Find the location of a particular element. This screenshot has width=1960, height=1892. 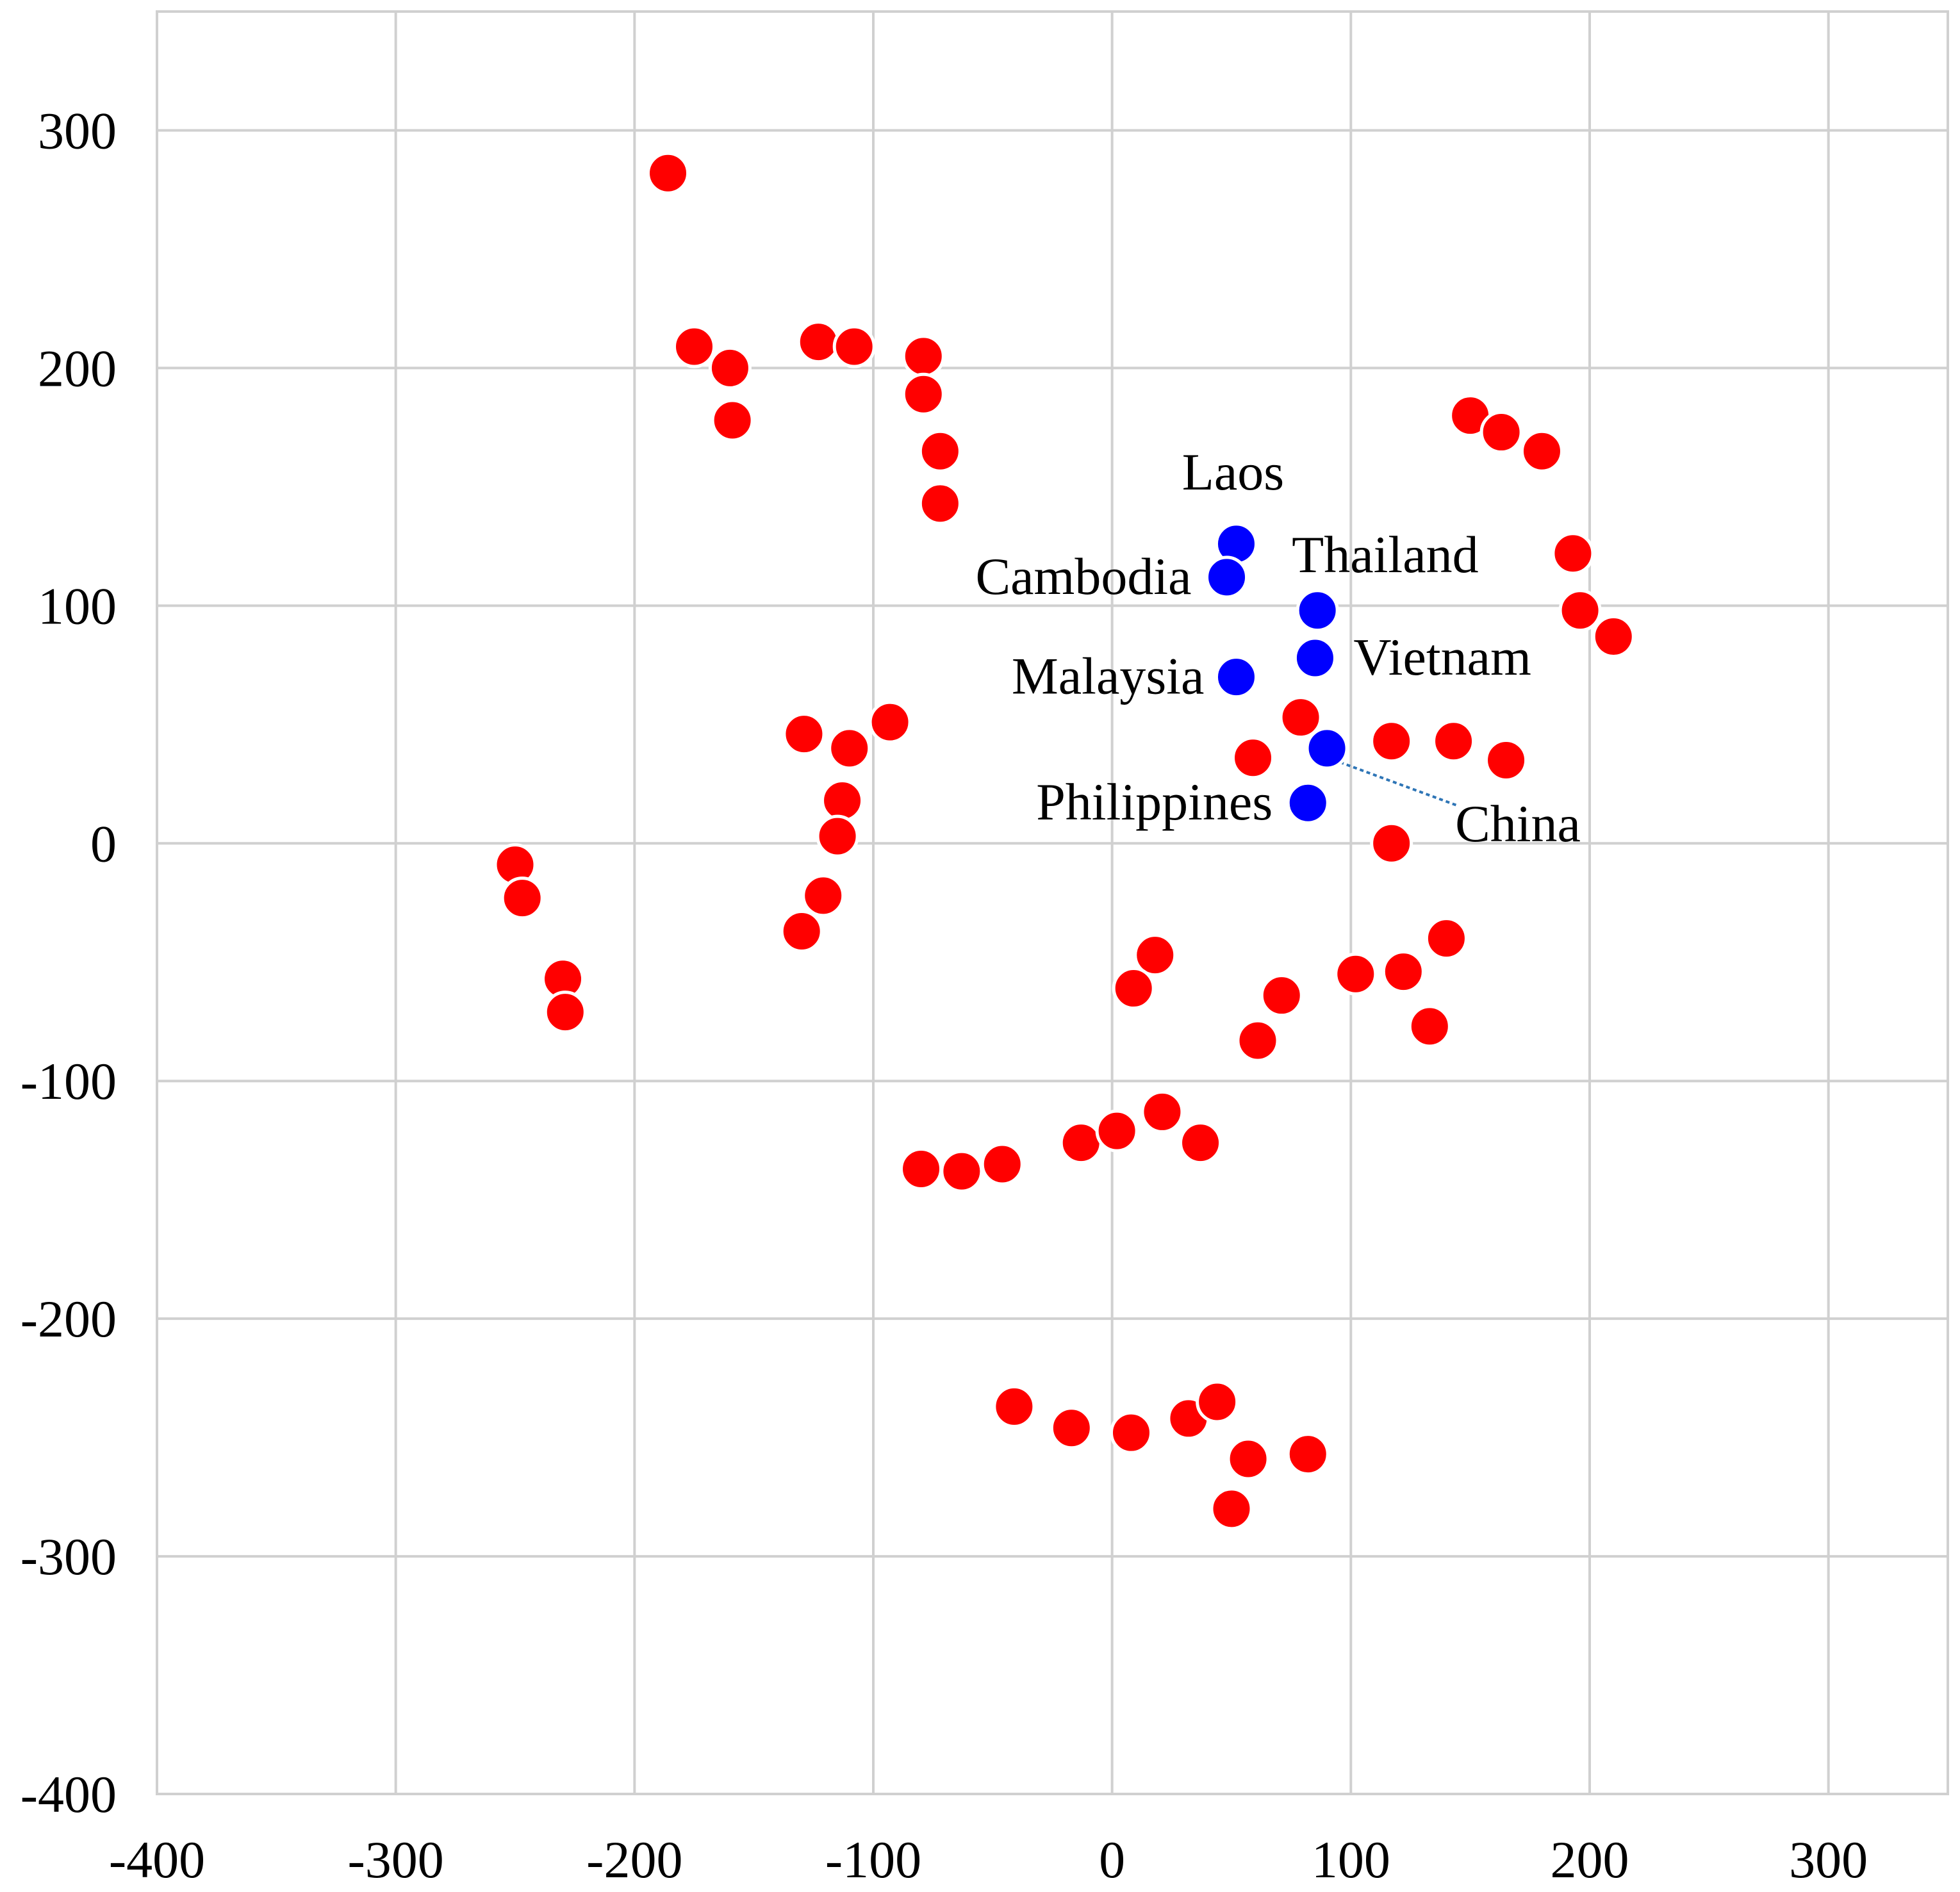

data-point-vietnam is located at coordinates (1315, 658).